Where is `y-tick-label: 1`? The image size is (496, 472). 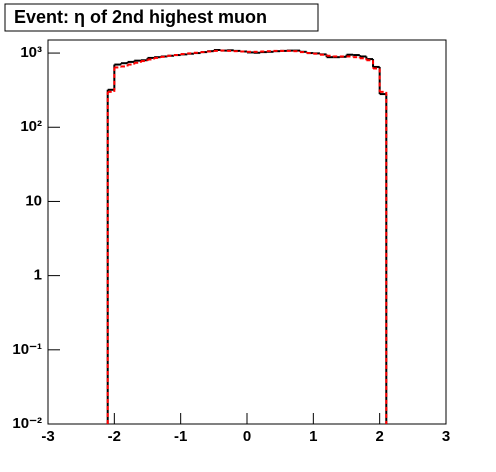 y-tick-label: 1 is located at coordinates (38, 275).